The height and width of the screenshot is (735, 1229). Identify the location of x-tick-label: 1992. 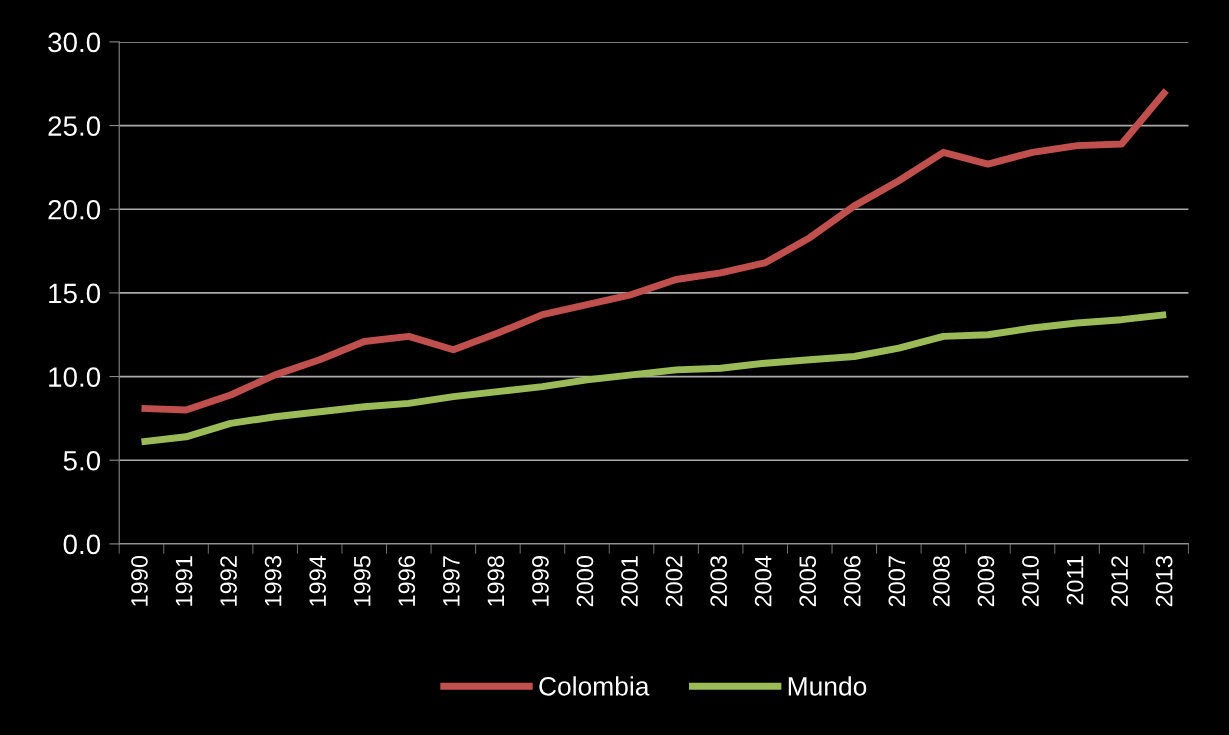
(228, 581).